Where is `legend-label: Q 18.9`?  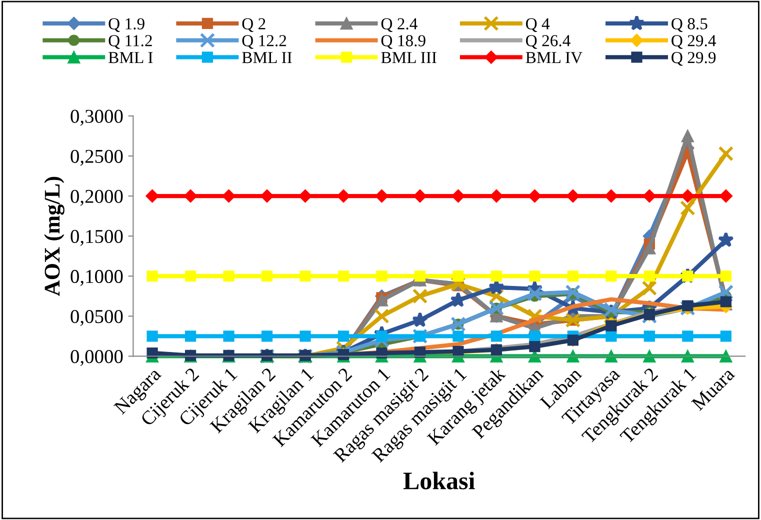 legend-label: Q 18.9 is located at coordinates (403, 42).